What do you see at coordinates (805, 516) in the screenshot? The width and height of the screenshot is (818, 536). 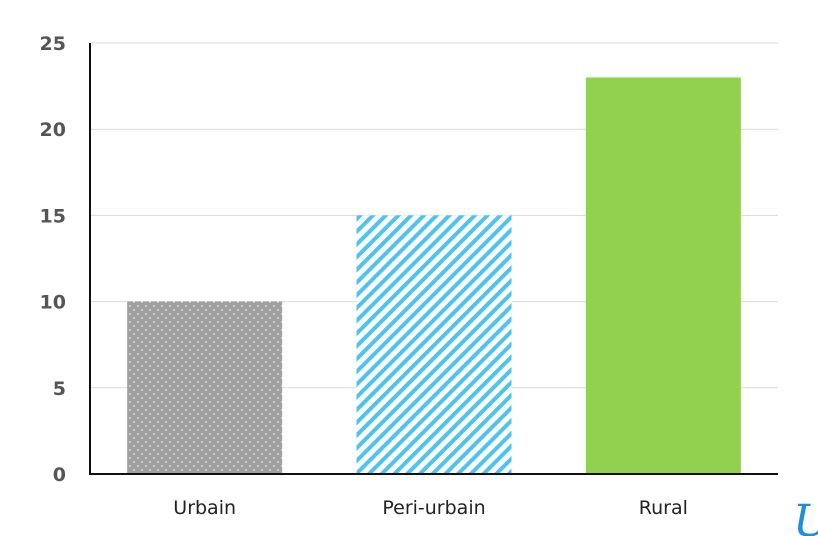 I see `logo-u-icon: U` at bounding box center [805, 516].